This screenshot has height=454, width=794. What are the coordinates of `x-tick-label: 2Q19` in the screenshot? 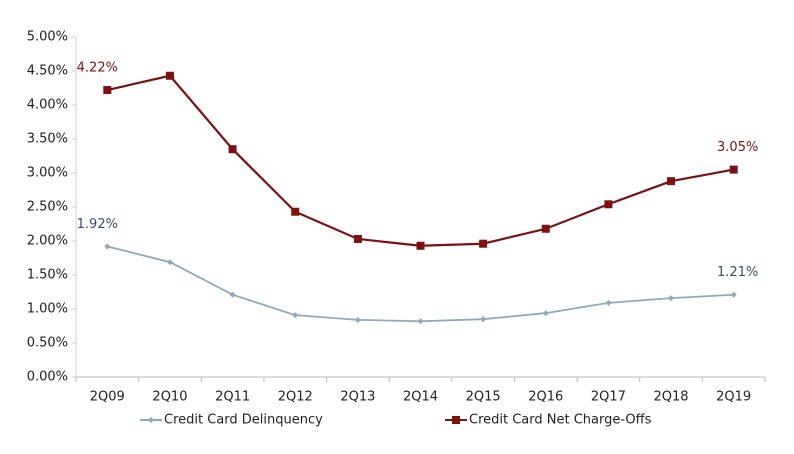 It's located at (733, 397).